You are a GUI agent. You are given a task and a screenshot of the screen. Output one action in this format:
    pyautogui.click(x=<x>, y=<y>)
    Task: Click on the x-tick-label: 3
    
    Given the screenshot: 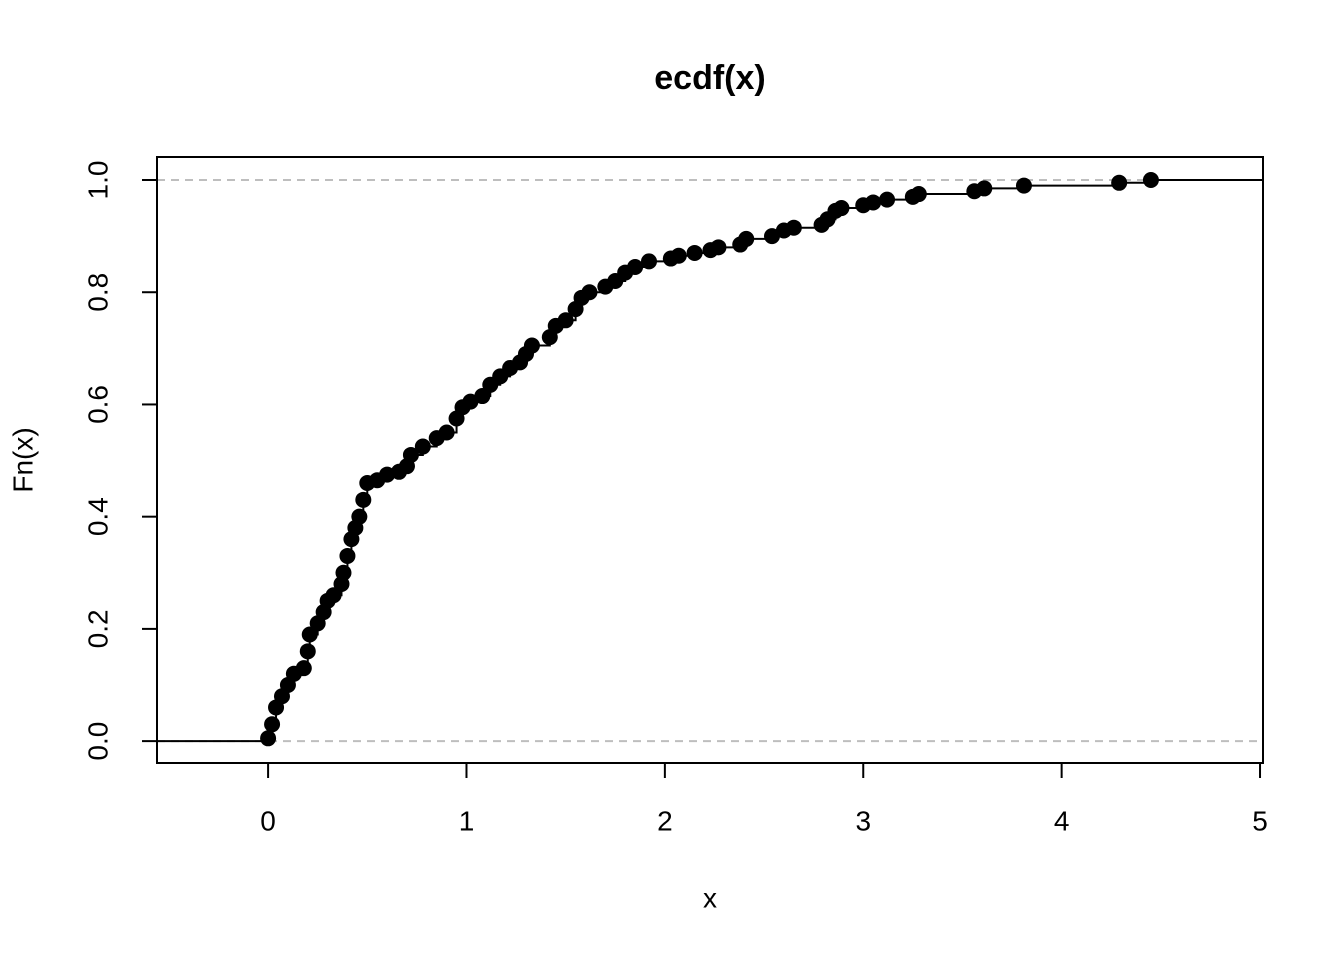 What is the action you would take?
    pyautogui.click(x=863, y=820)
    